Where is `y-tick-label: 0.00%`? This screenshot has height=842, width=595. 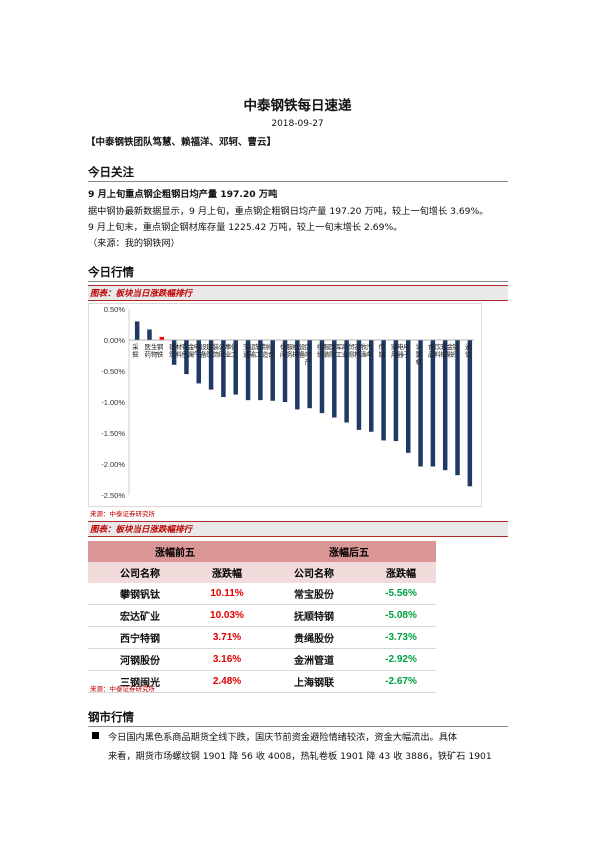
y-tick-label: 0.00% is located at coordinates (115, 340).